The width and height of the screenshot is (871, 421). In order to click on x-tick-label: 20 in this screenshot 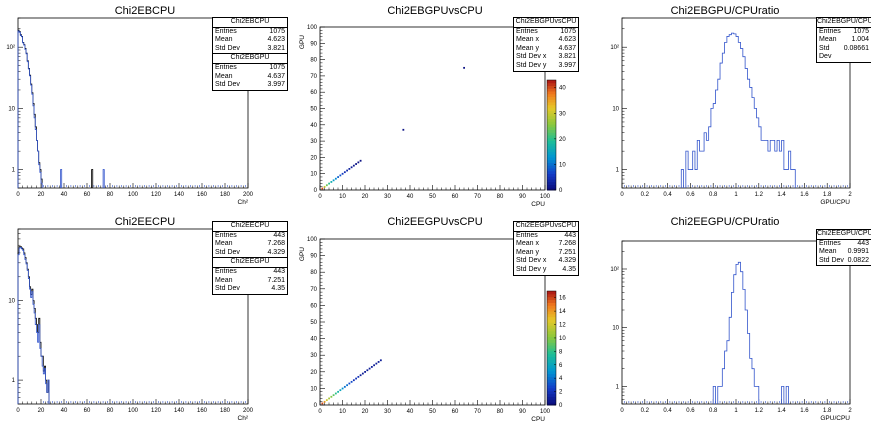, I will do `click(41, 195)`.